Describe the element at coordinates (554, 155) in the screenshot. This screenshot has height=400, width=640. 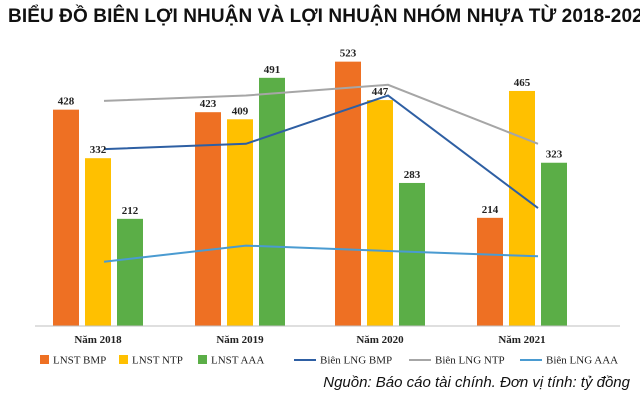
I see `data-label: 323` at that location.